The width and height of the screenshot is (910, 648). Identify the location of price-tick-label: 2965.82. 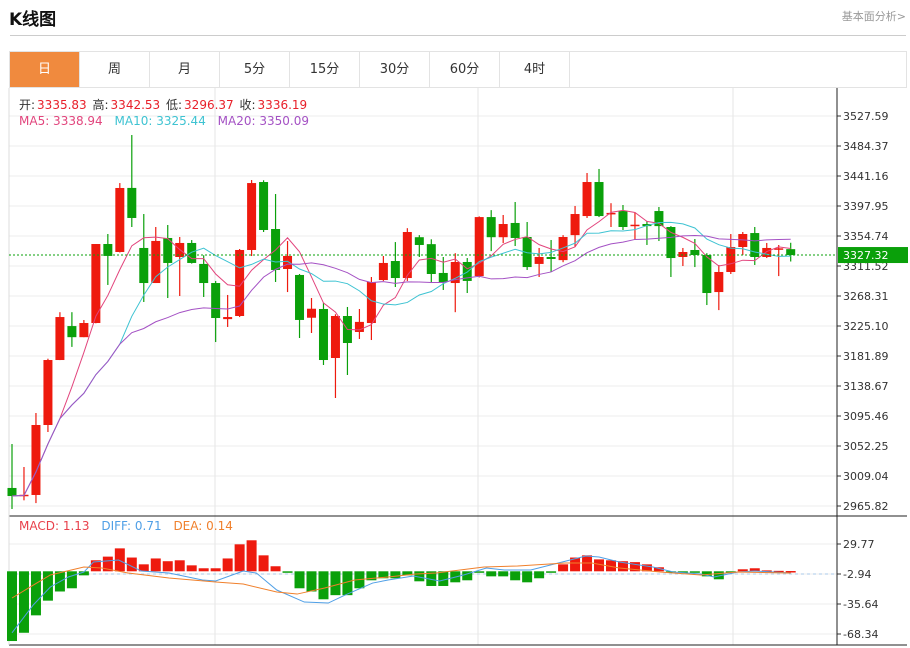
(866, 506).